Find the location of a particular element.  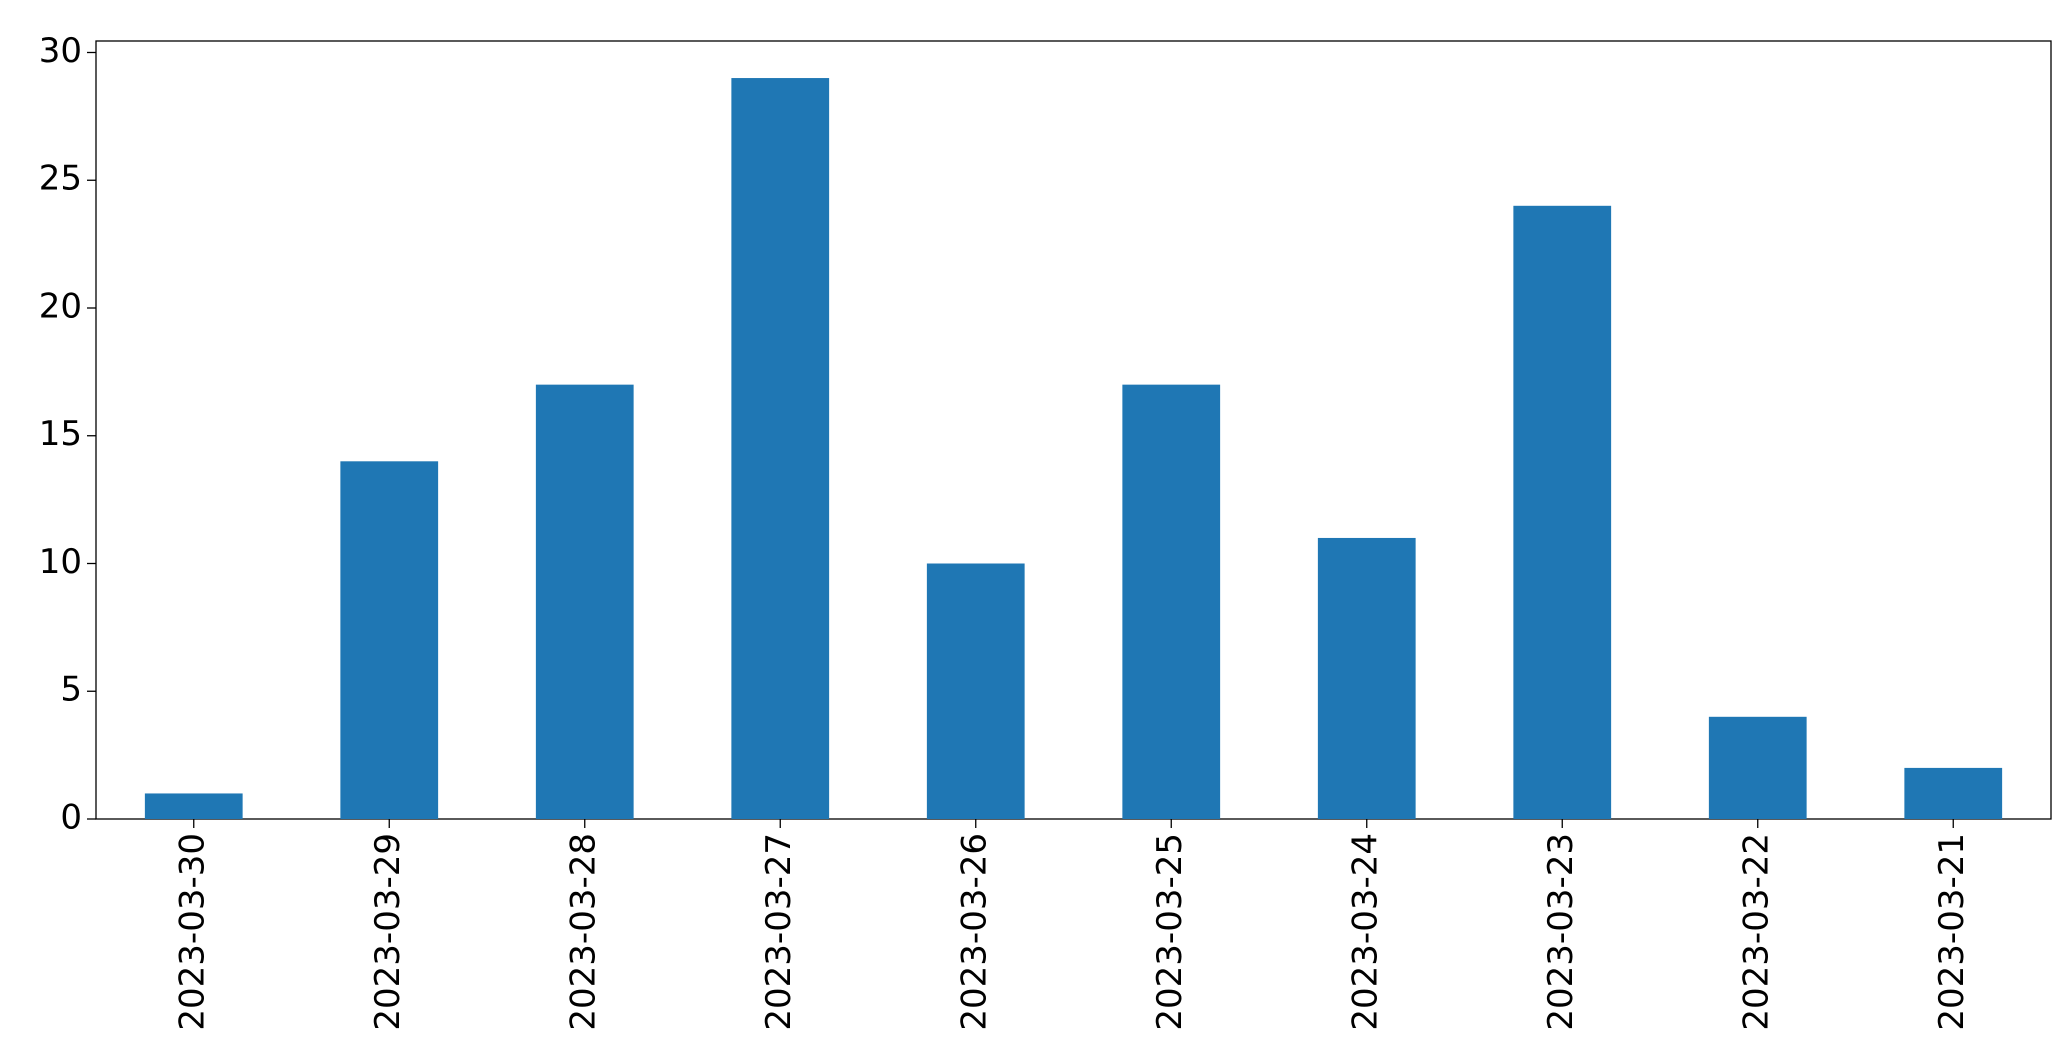

x-tick-label: 2023-03-21 is located at coordinates (1952, 932).